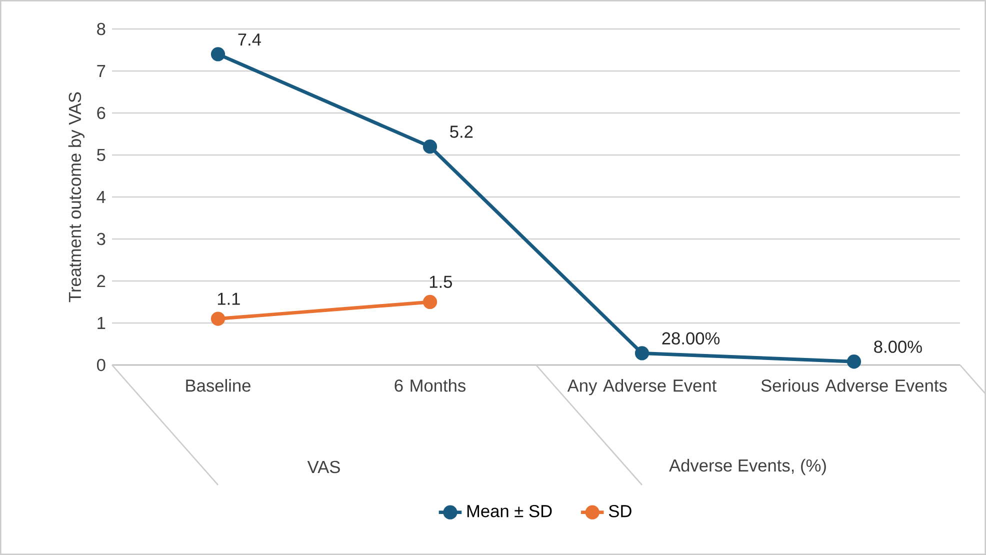 This screenshot has width=986, height=555. Describe the element at coordinates (101, 365) in the screenshot. I see `y-tick-label: 0` at that location.